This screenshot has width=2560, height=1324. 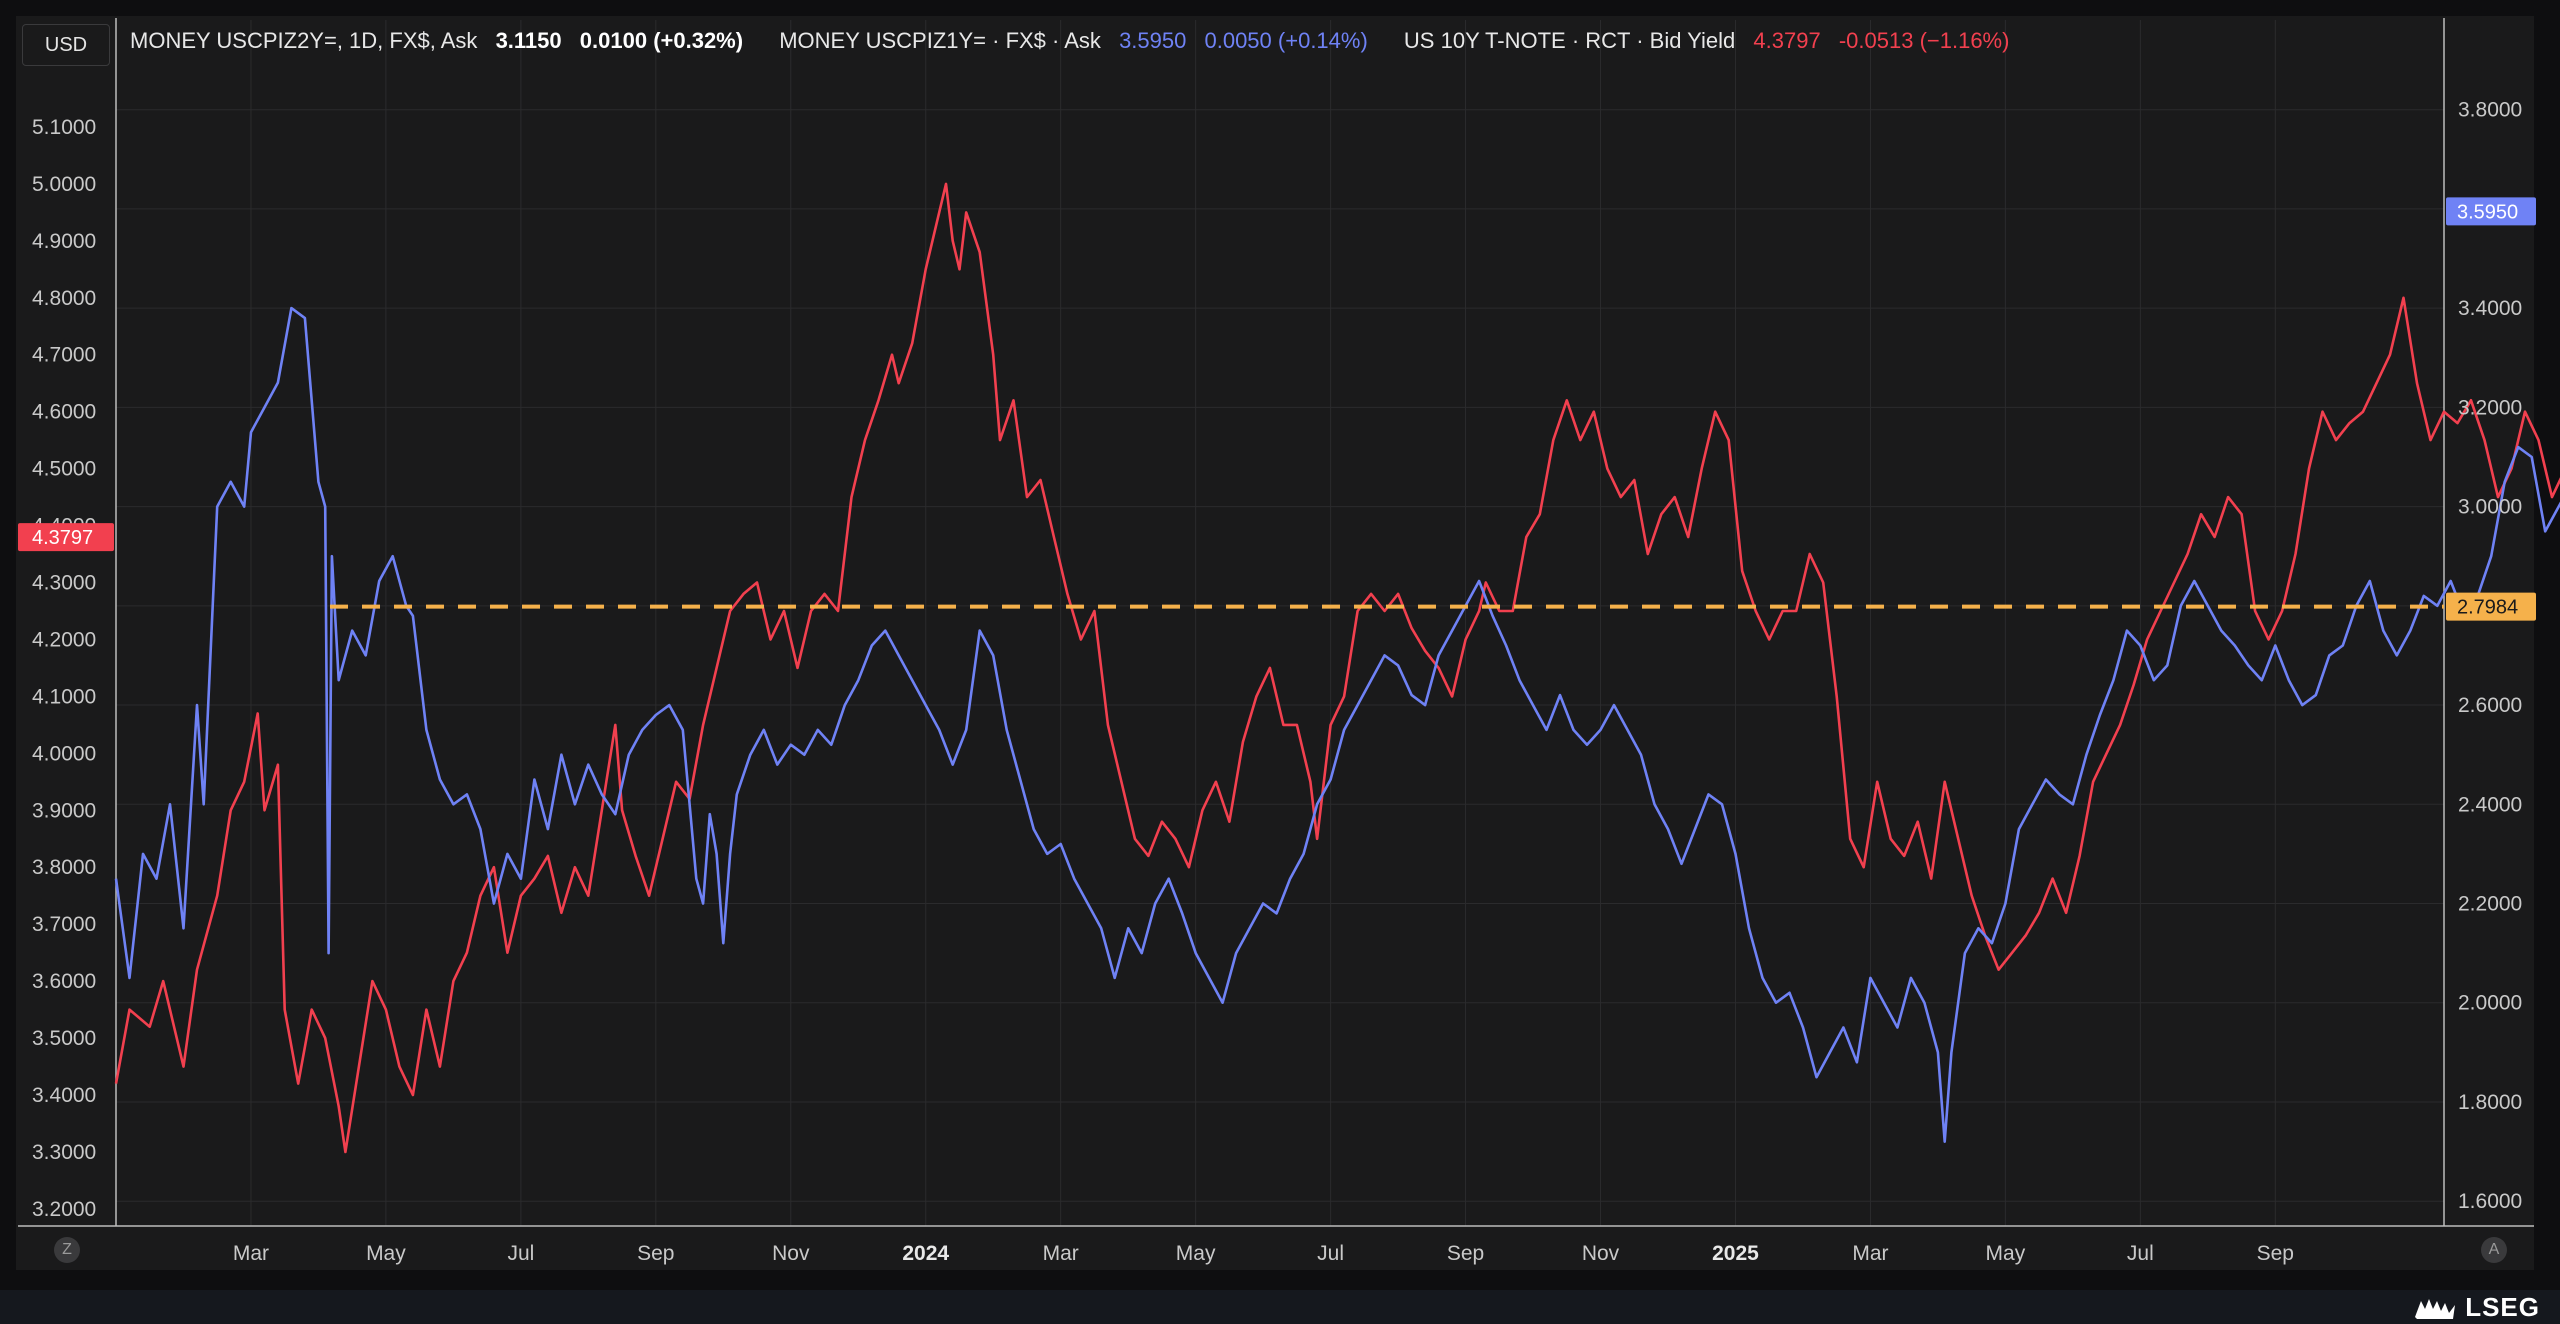 I want to click on left-tick-label: 4.2000, so click(x=64, y=639).